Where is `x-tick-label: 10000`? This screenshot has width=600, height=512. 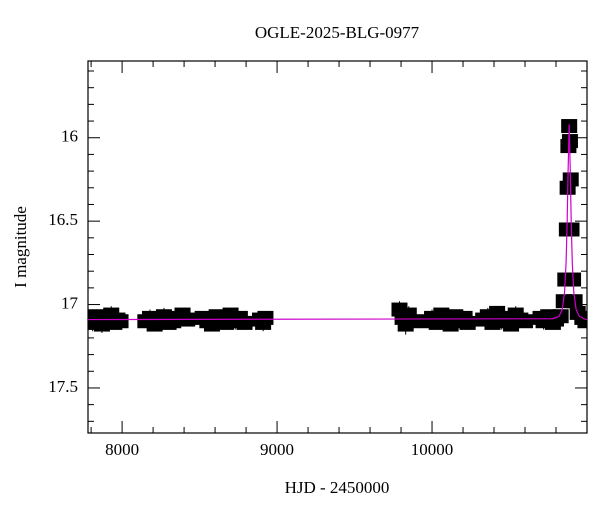
x-tick-label: 10000 is located at coordinates (432, 449).